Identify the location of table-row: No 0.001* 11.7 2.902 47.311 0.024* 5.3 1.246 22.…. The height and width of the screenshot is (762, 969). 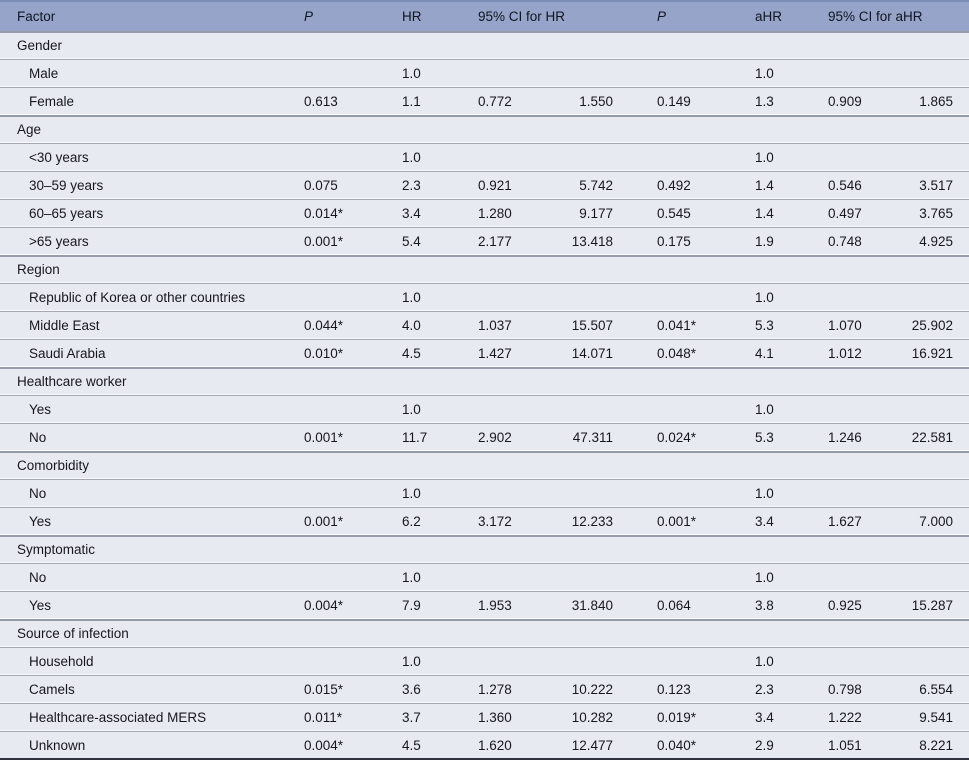
(484, 437).